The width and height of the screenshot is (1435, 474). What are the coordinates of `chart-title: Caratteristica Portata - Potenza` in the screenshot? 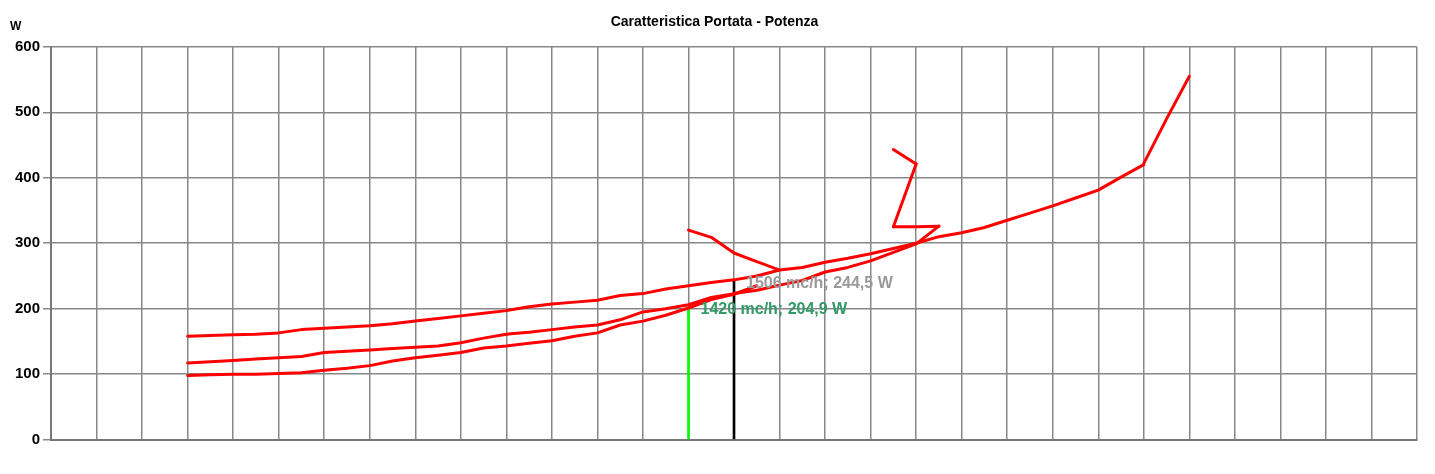 It's located at (714, 21).